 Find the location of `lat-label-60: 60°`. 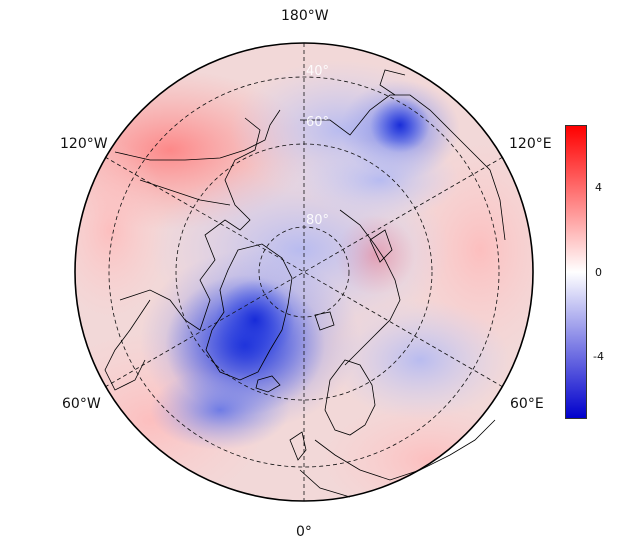

lat-label-60: 60° is located at coordinates (318, 122).